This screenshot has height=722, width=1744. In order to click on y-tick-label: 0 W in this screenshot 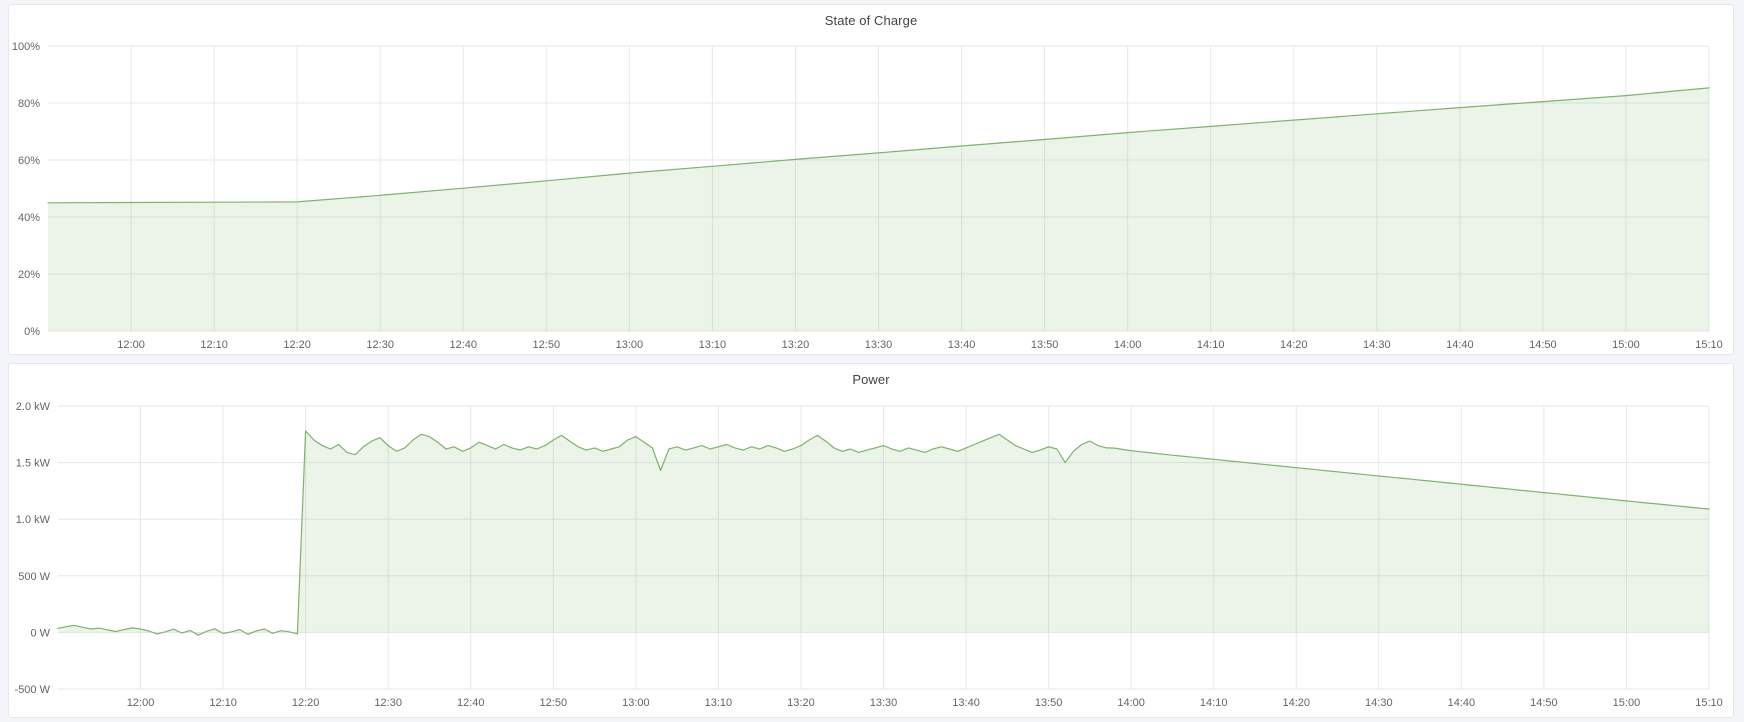, I will do `click(40, 633)`.